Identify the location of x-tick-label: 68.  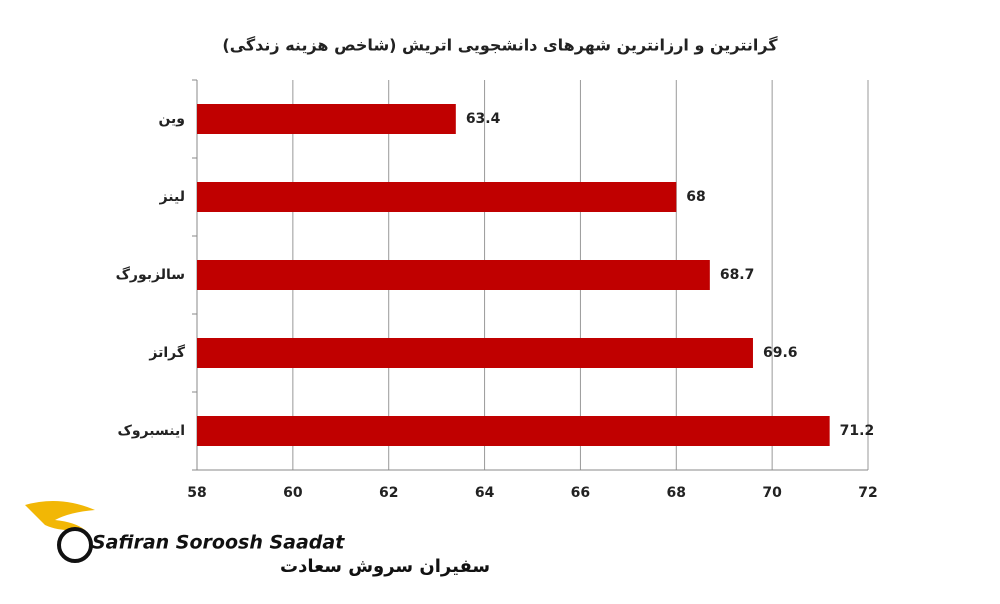
(676, 493).